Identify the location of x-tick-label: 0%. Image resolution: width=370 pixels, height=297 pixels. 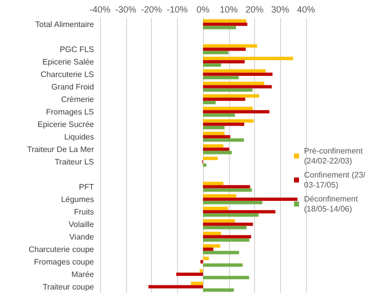
(203, 9).